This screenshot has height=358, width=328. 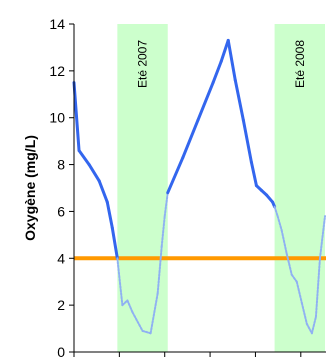 I want to click on y-tick-label: 2, so click(x=61, y=305).